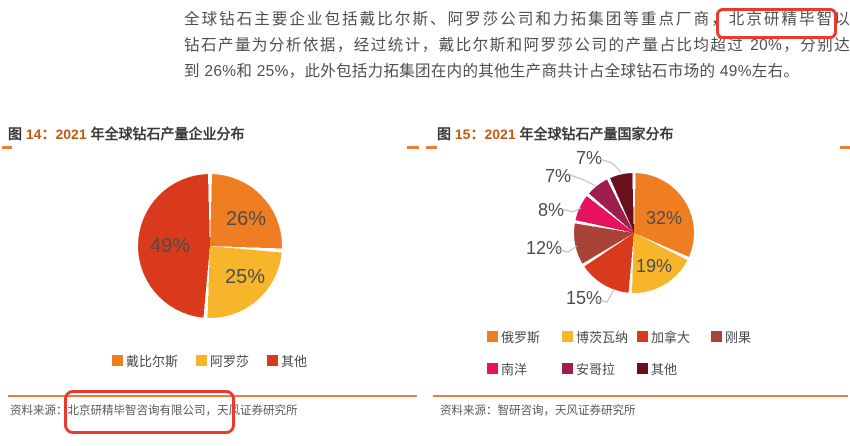 Image resolution: width=850 pixels, height=446 pixels. What do you see at coordinates (594, 134) in the screenshot?
I see `figure15-caption-rest: 年全球钻石产量国家分布` at bounding box center [594, 134].